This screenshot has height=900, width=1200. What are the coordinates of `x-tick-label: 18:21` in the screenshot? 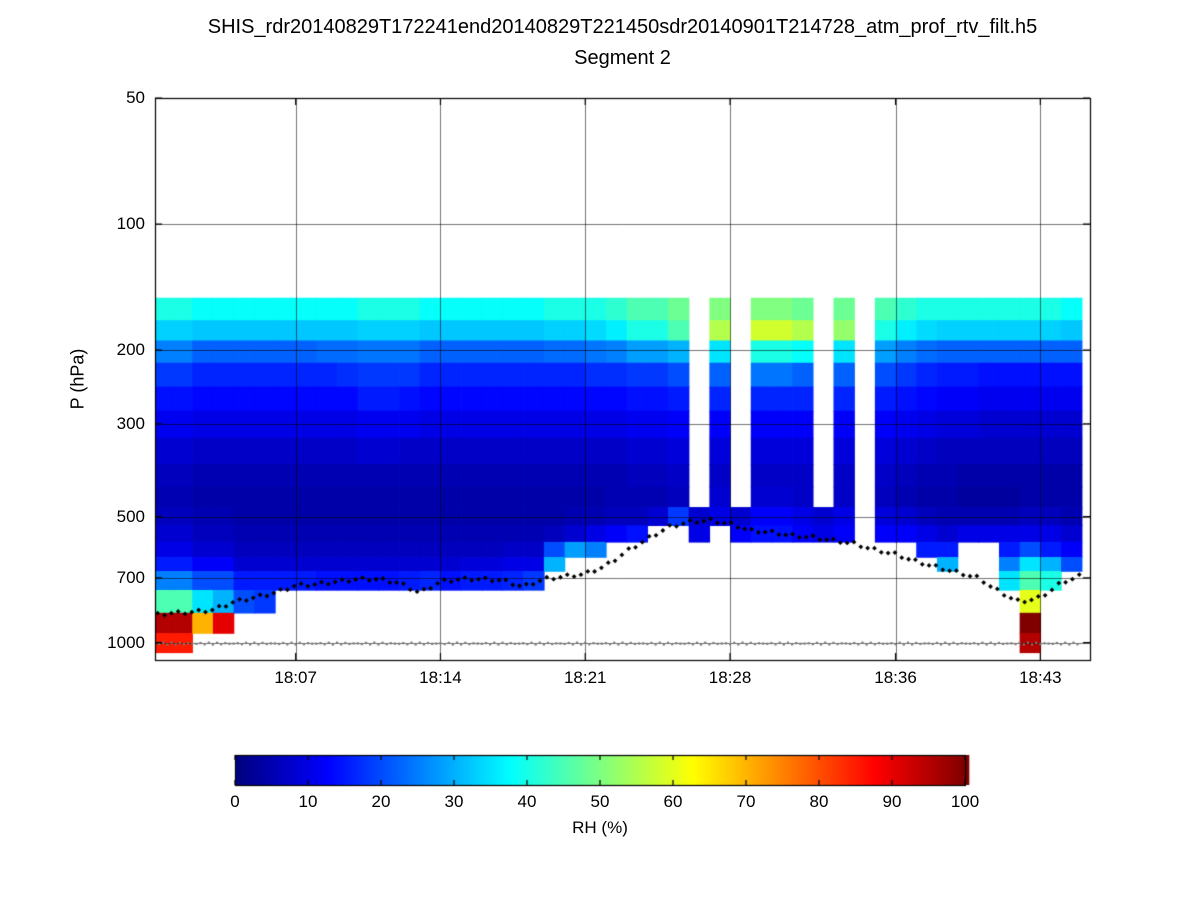 It's located at (585, 677).